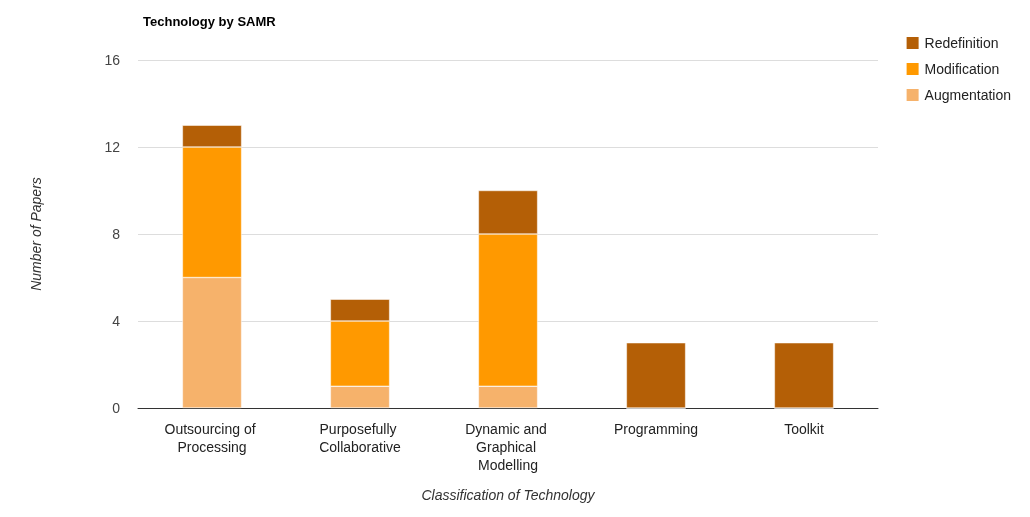  What do you see at coordinates (962, 69) in the screenshot?
I see `legend-label: Modification` at bounding box center [962, 69].